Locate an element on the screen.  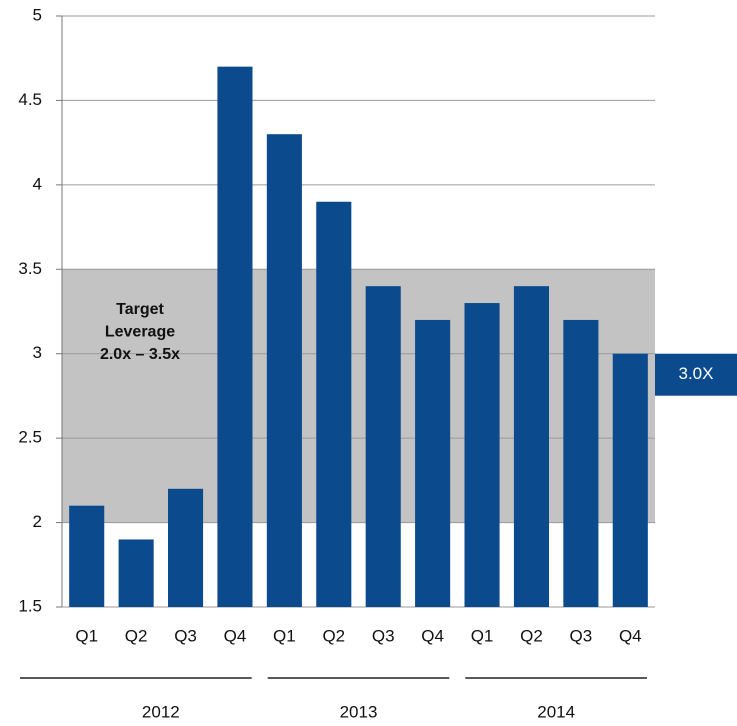
value-label: 3.0X is located at coordinates (696, 373).